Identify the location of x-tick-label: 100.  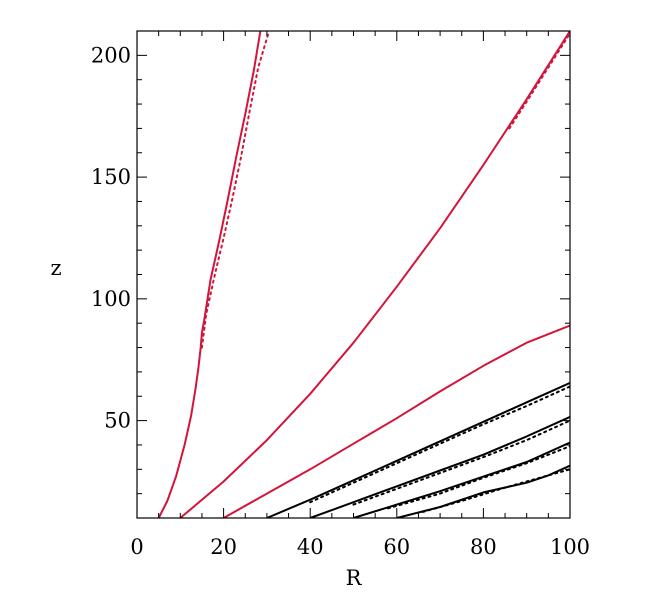
(570, 547).